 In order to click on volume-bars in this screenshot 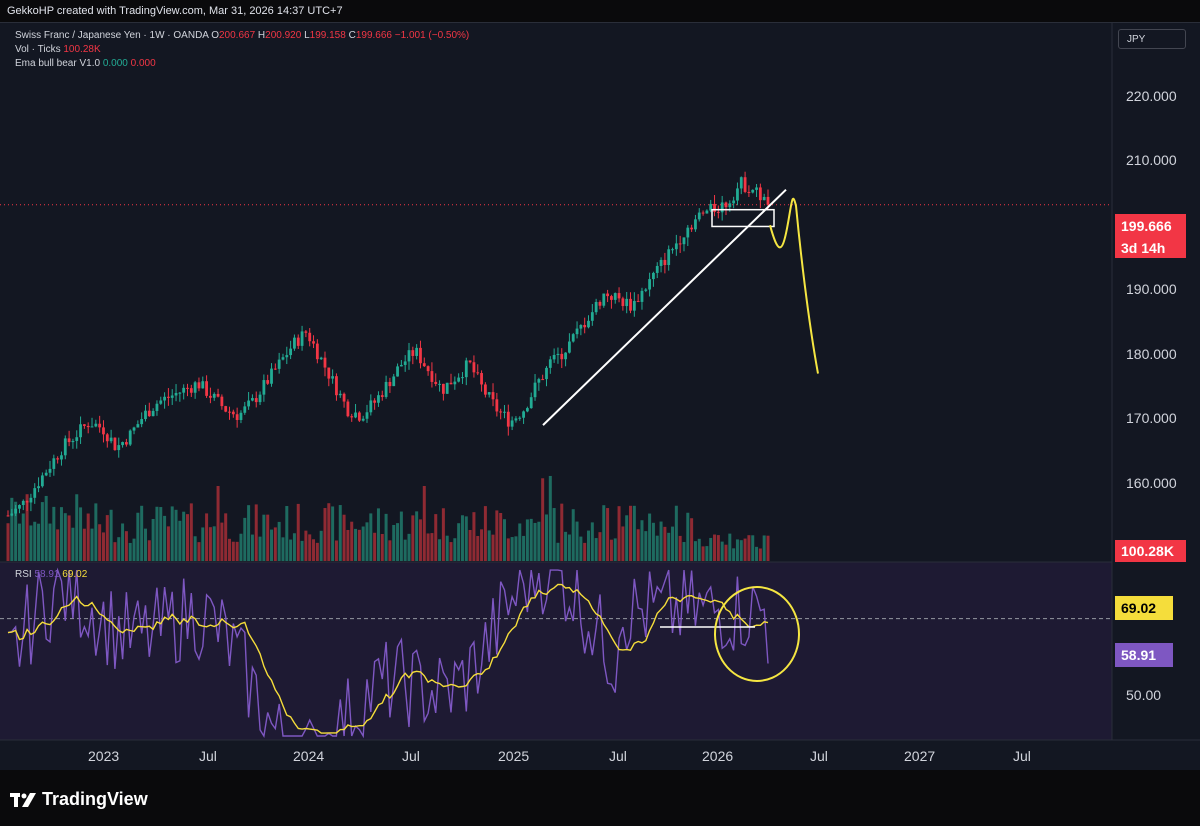, I will do `click(388, 518)`.